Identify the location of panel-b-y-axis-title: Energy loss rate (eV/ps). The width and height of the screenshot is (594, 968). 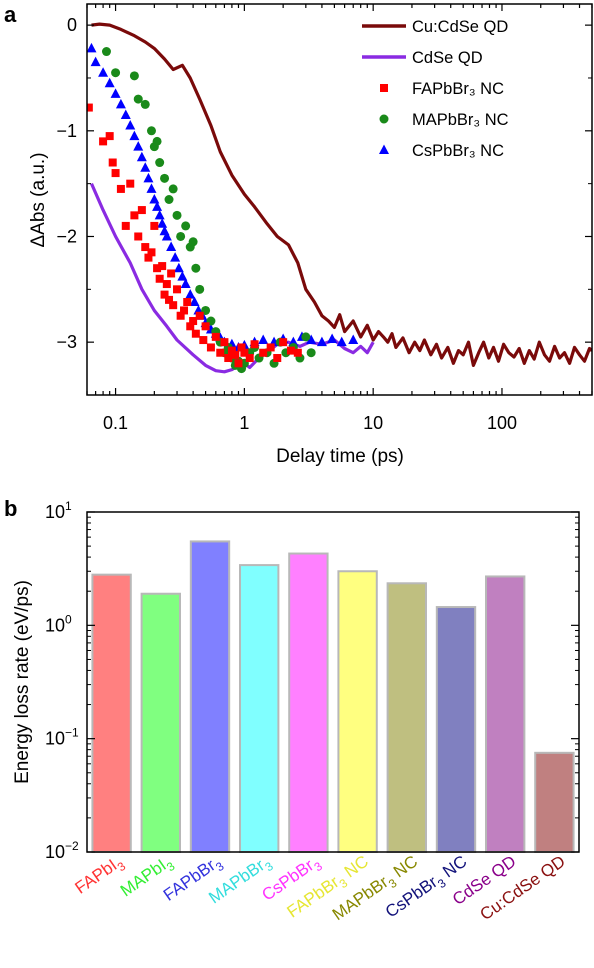
(22, 682).